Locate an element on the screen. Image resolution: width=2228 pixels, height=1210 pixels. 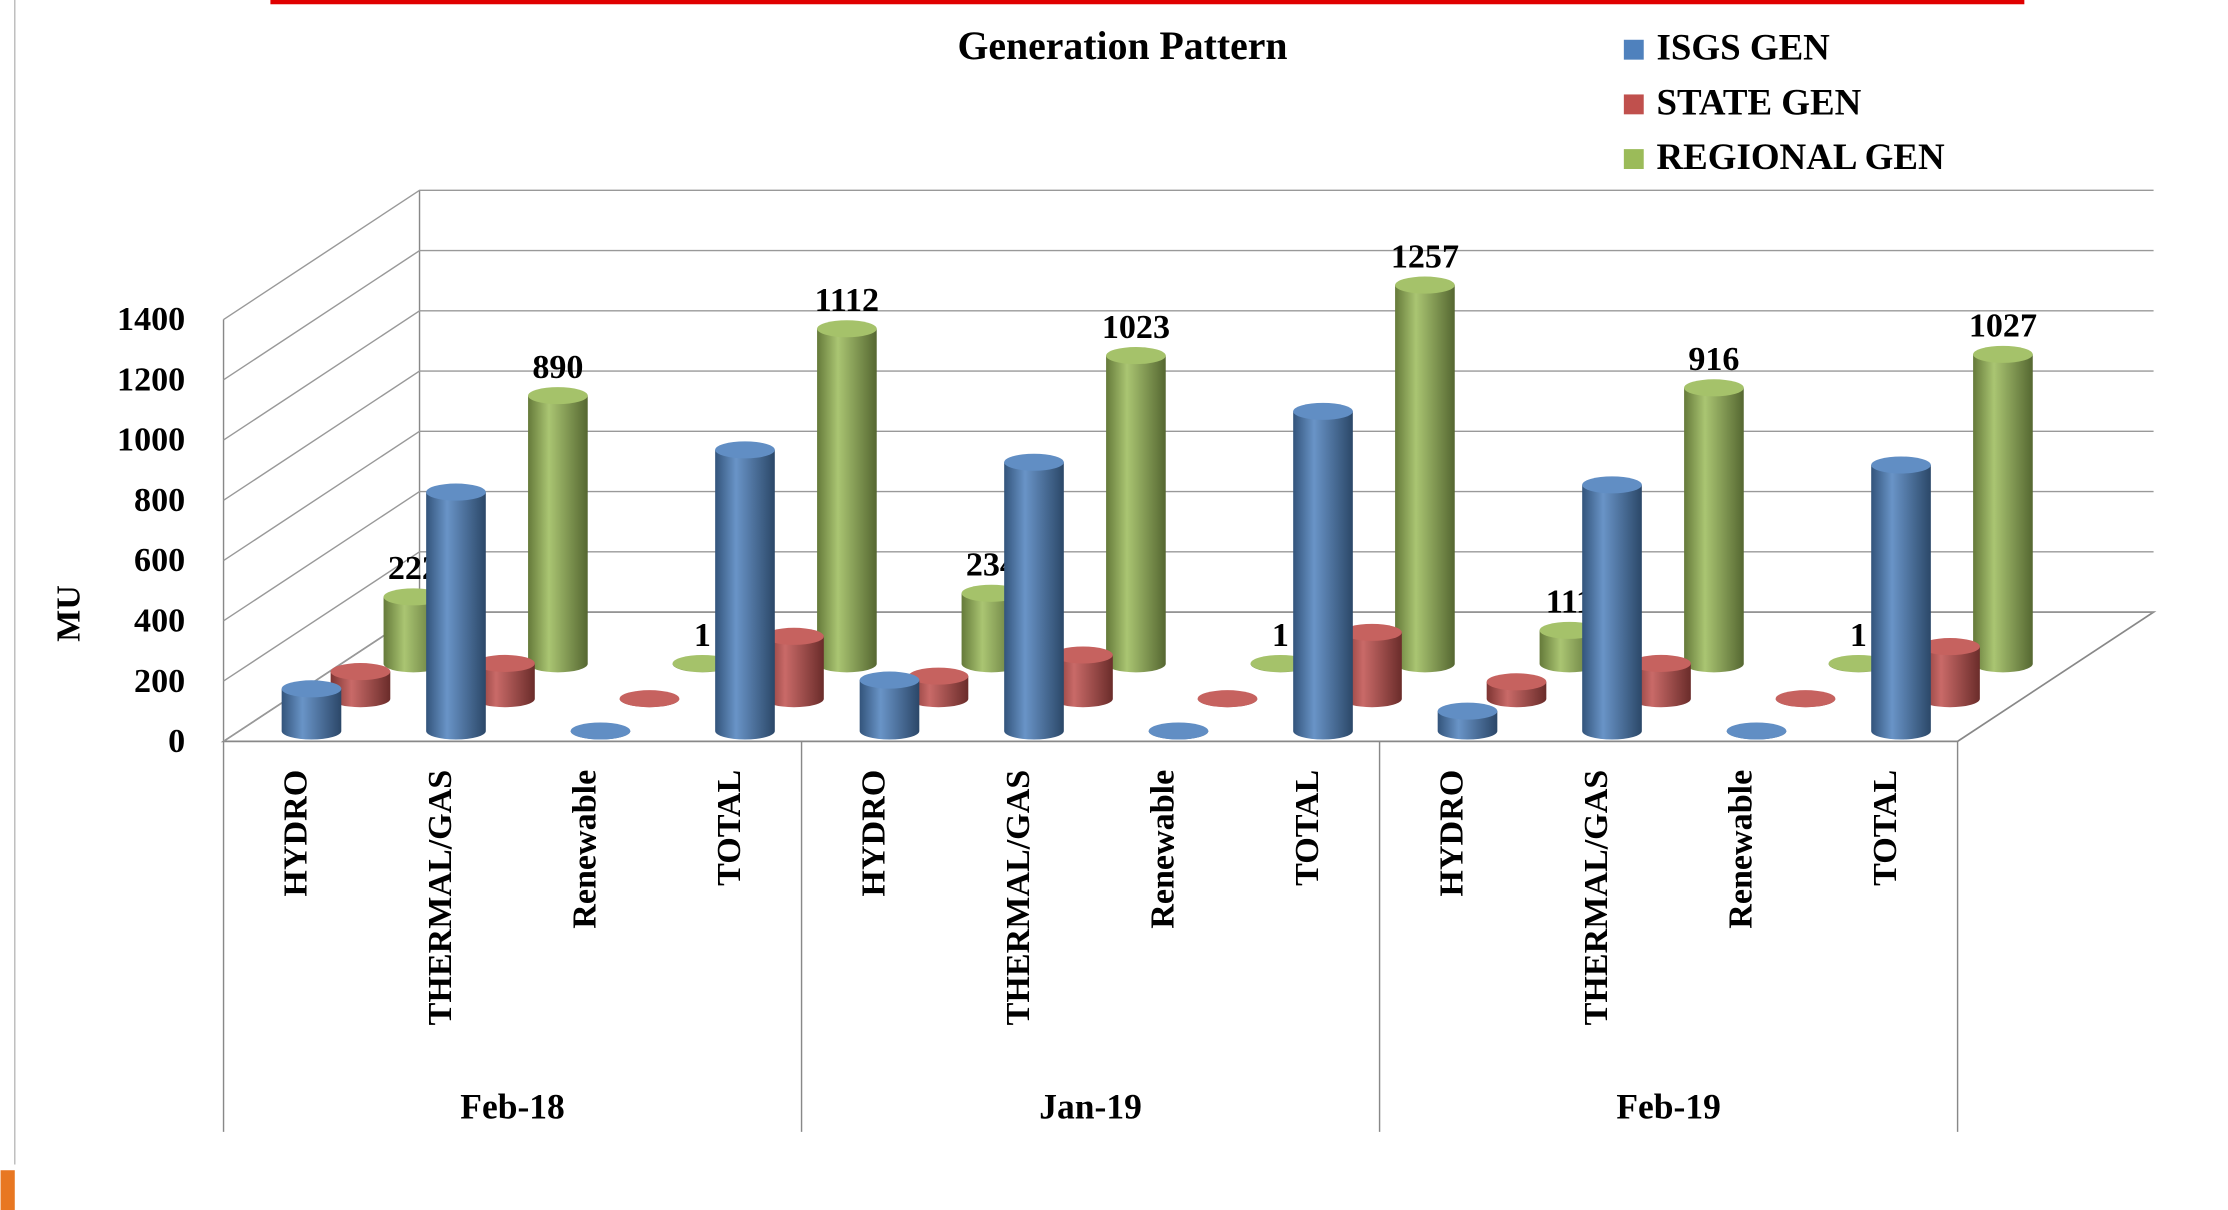
data-label: 1023 is located at coordinates (1136, 327).